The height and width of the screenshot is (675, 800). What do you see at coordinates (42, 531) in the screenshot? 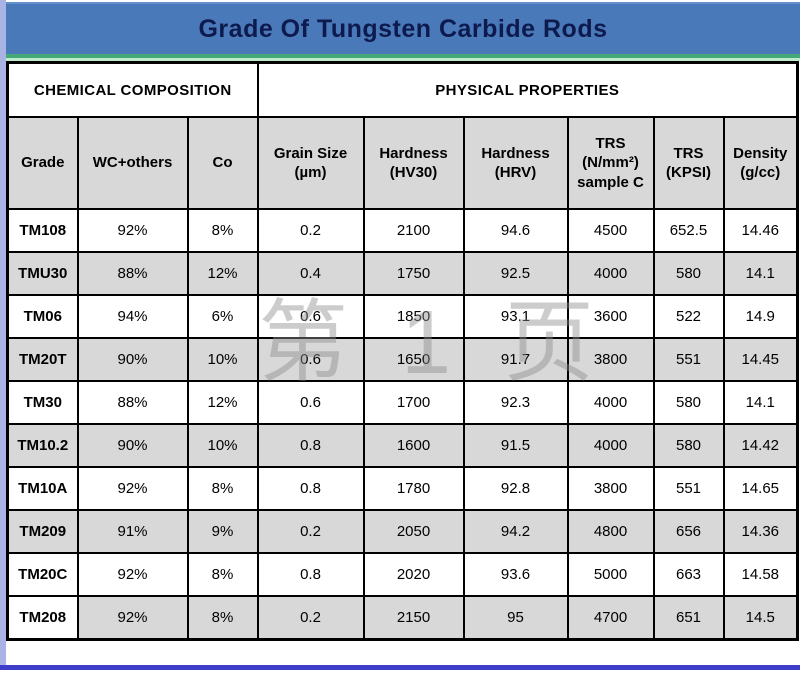
I see `grade-cell: TM209` at bounding box center [42, 531].